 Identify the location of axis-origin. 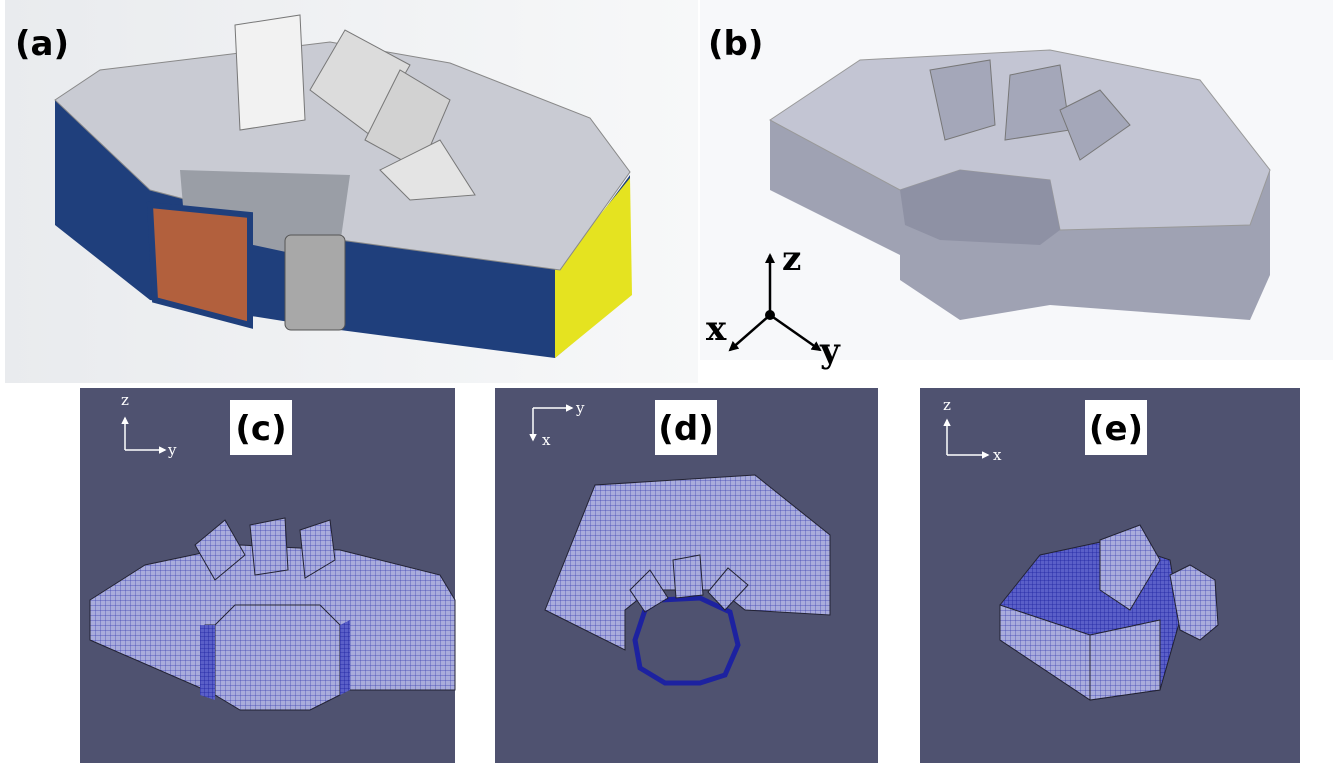
(770, 315).